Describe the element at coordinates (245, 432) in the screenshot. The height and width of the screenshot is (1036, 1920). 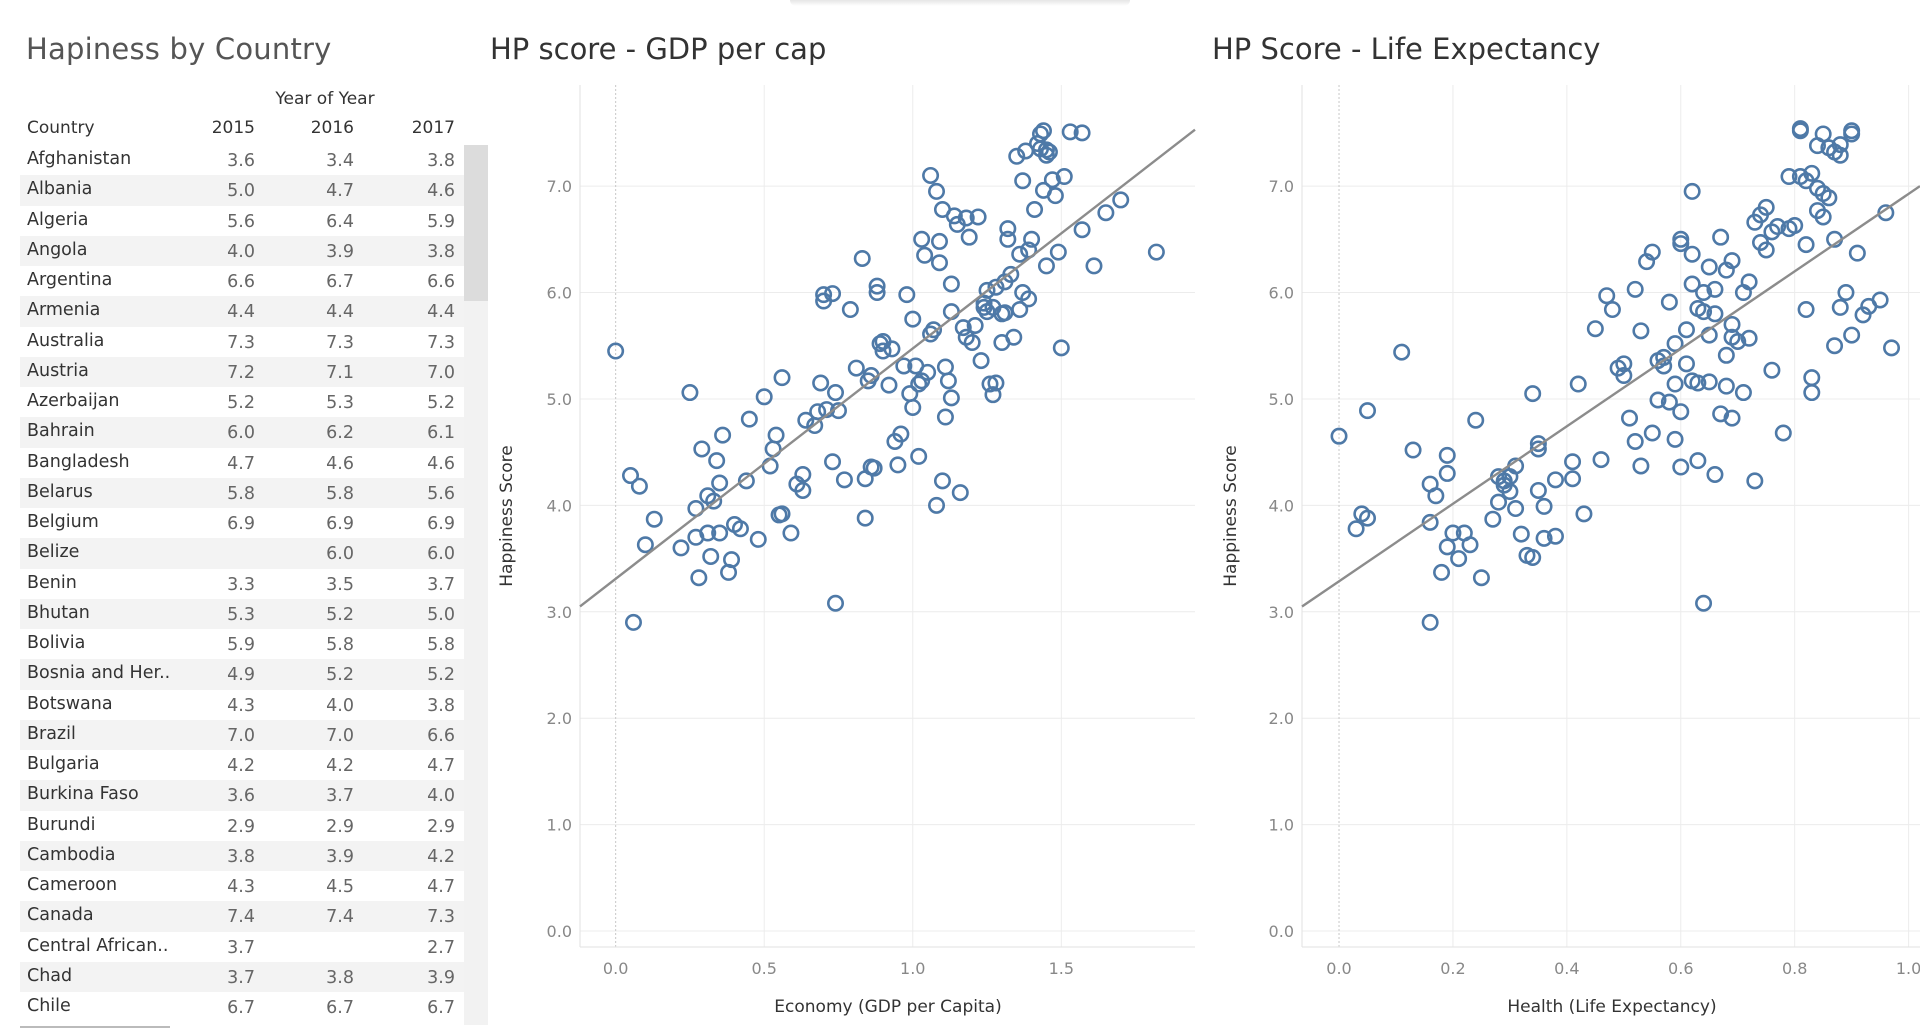
I see `table-row: Bahrain 6.0 6.2 6.1` at that location.